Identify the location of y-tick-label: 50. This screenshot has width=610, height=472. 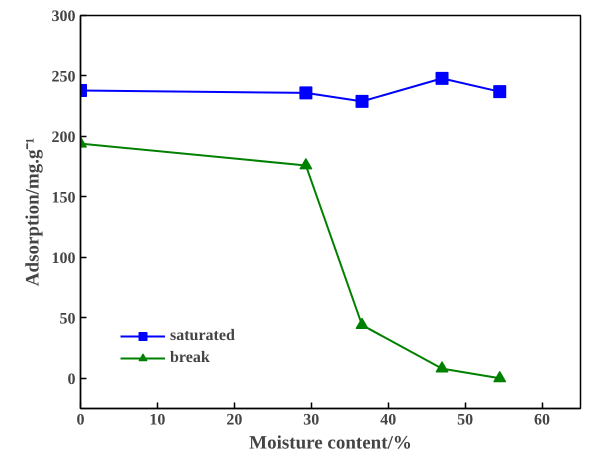
(68, 319).